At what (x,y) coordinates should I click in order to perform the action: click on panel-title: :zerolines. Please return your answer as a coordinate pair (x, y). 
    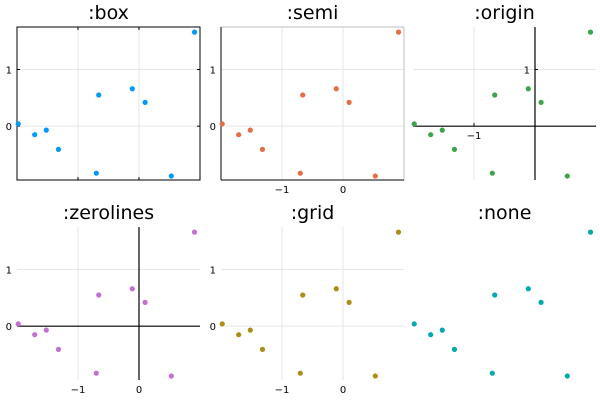
    Looking at the image, I should click on (108, 213).